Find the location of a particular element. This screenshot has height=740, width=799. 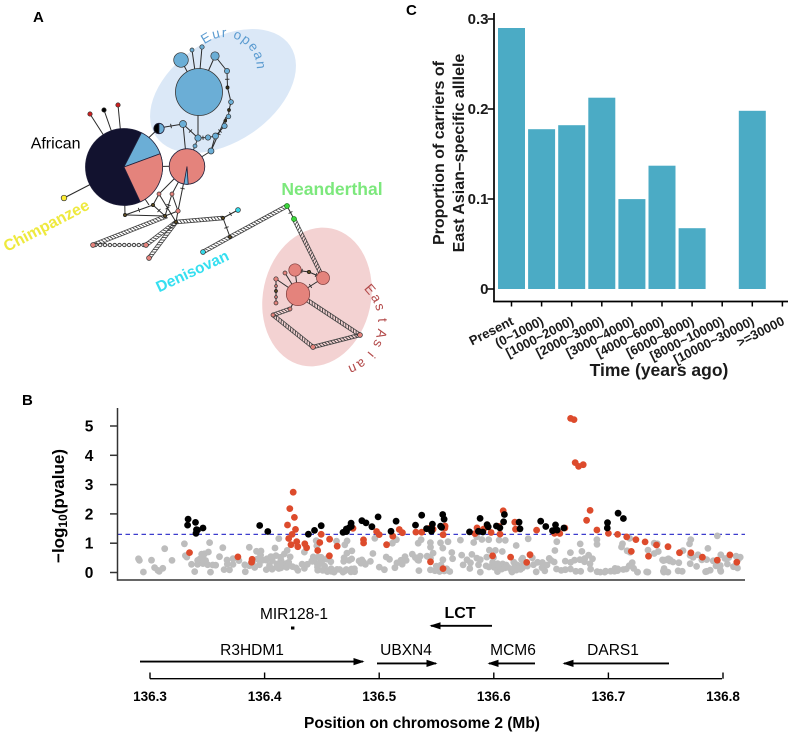

svg-text: DARS1 is located at coordinates (613, 650).